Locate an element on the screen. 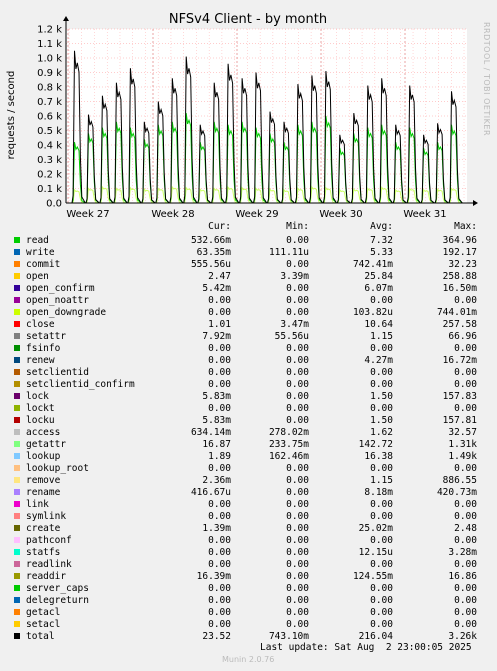 The width and height of the screenshot is (497, 671). legend-row-total: total 23.52 743.10m 216.04 3.26k is located at coordinates (248, 637).